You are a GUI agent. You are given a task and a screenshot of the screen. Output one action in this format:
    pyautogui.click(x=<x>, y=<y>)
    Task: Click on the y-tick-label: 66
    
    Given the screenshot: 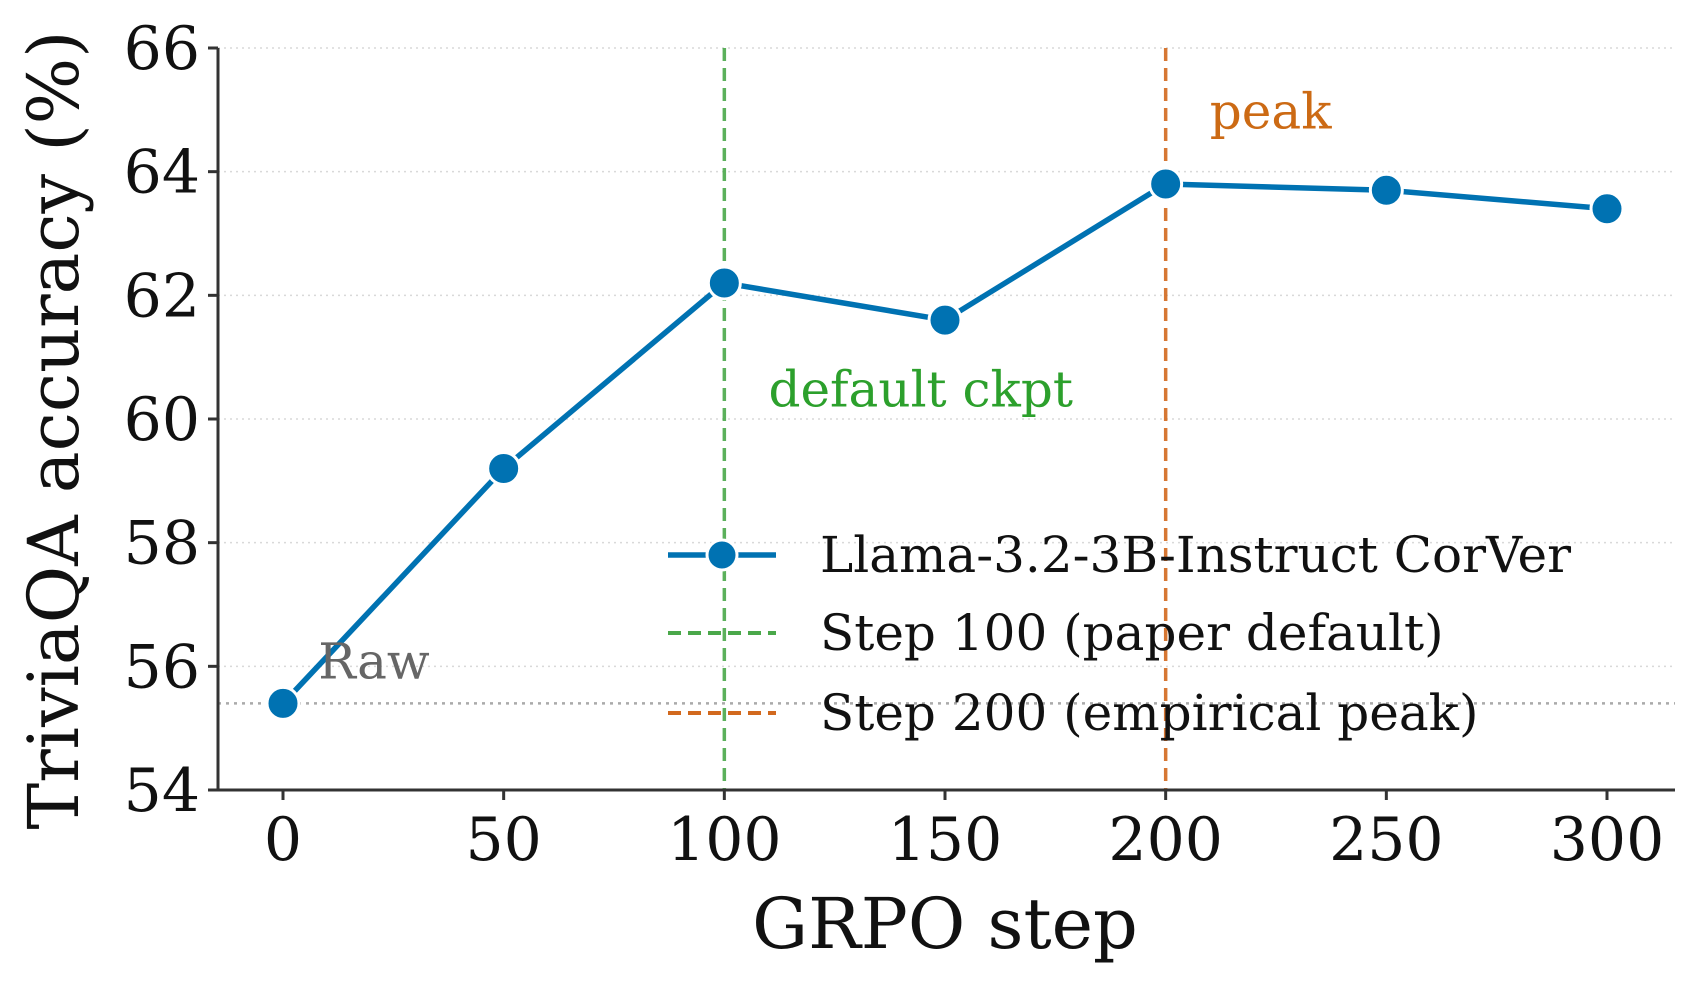 What is the action you would take?
    pyautogui.click(x=162, y=49)
    